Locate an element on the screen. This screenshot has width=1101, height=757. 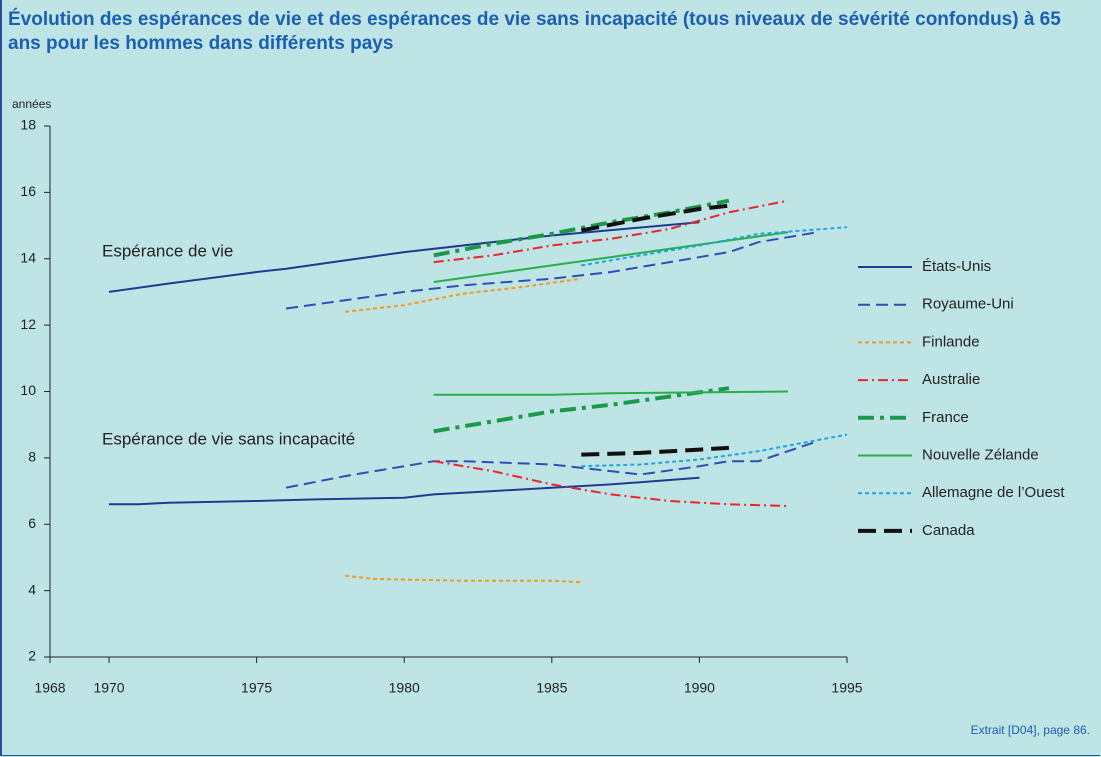
y-tick-label: 4 is located at coordinates (32, 589).